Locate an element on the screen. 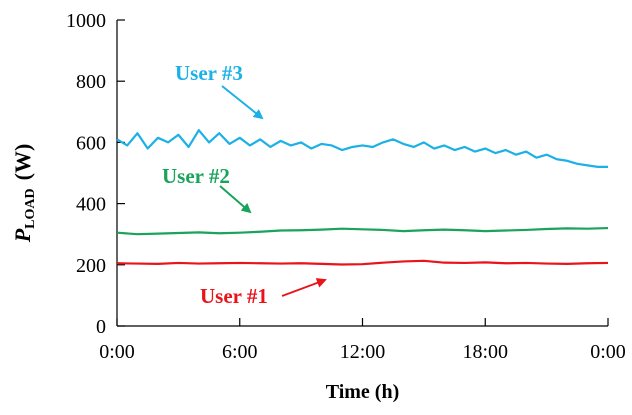  y-tick-label: 0 is located at coordinates (101, 327).